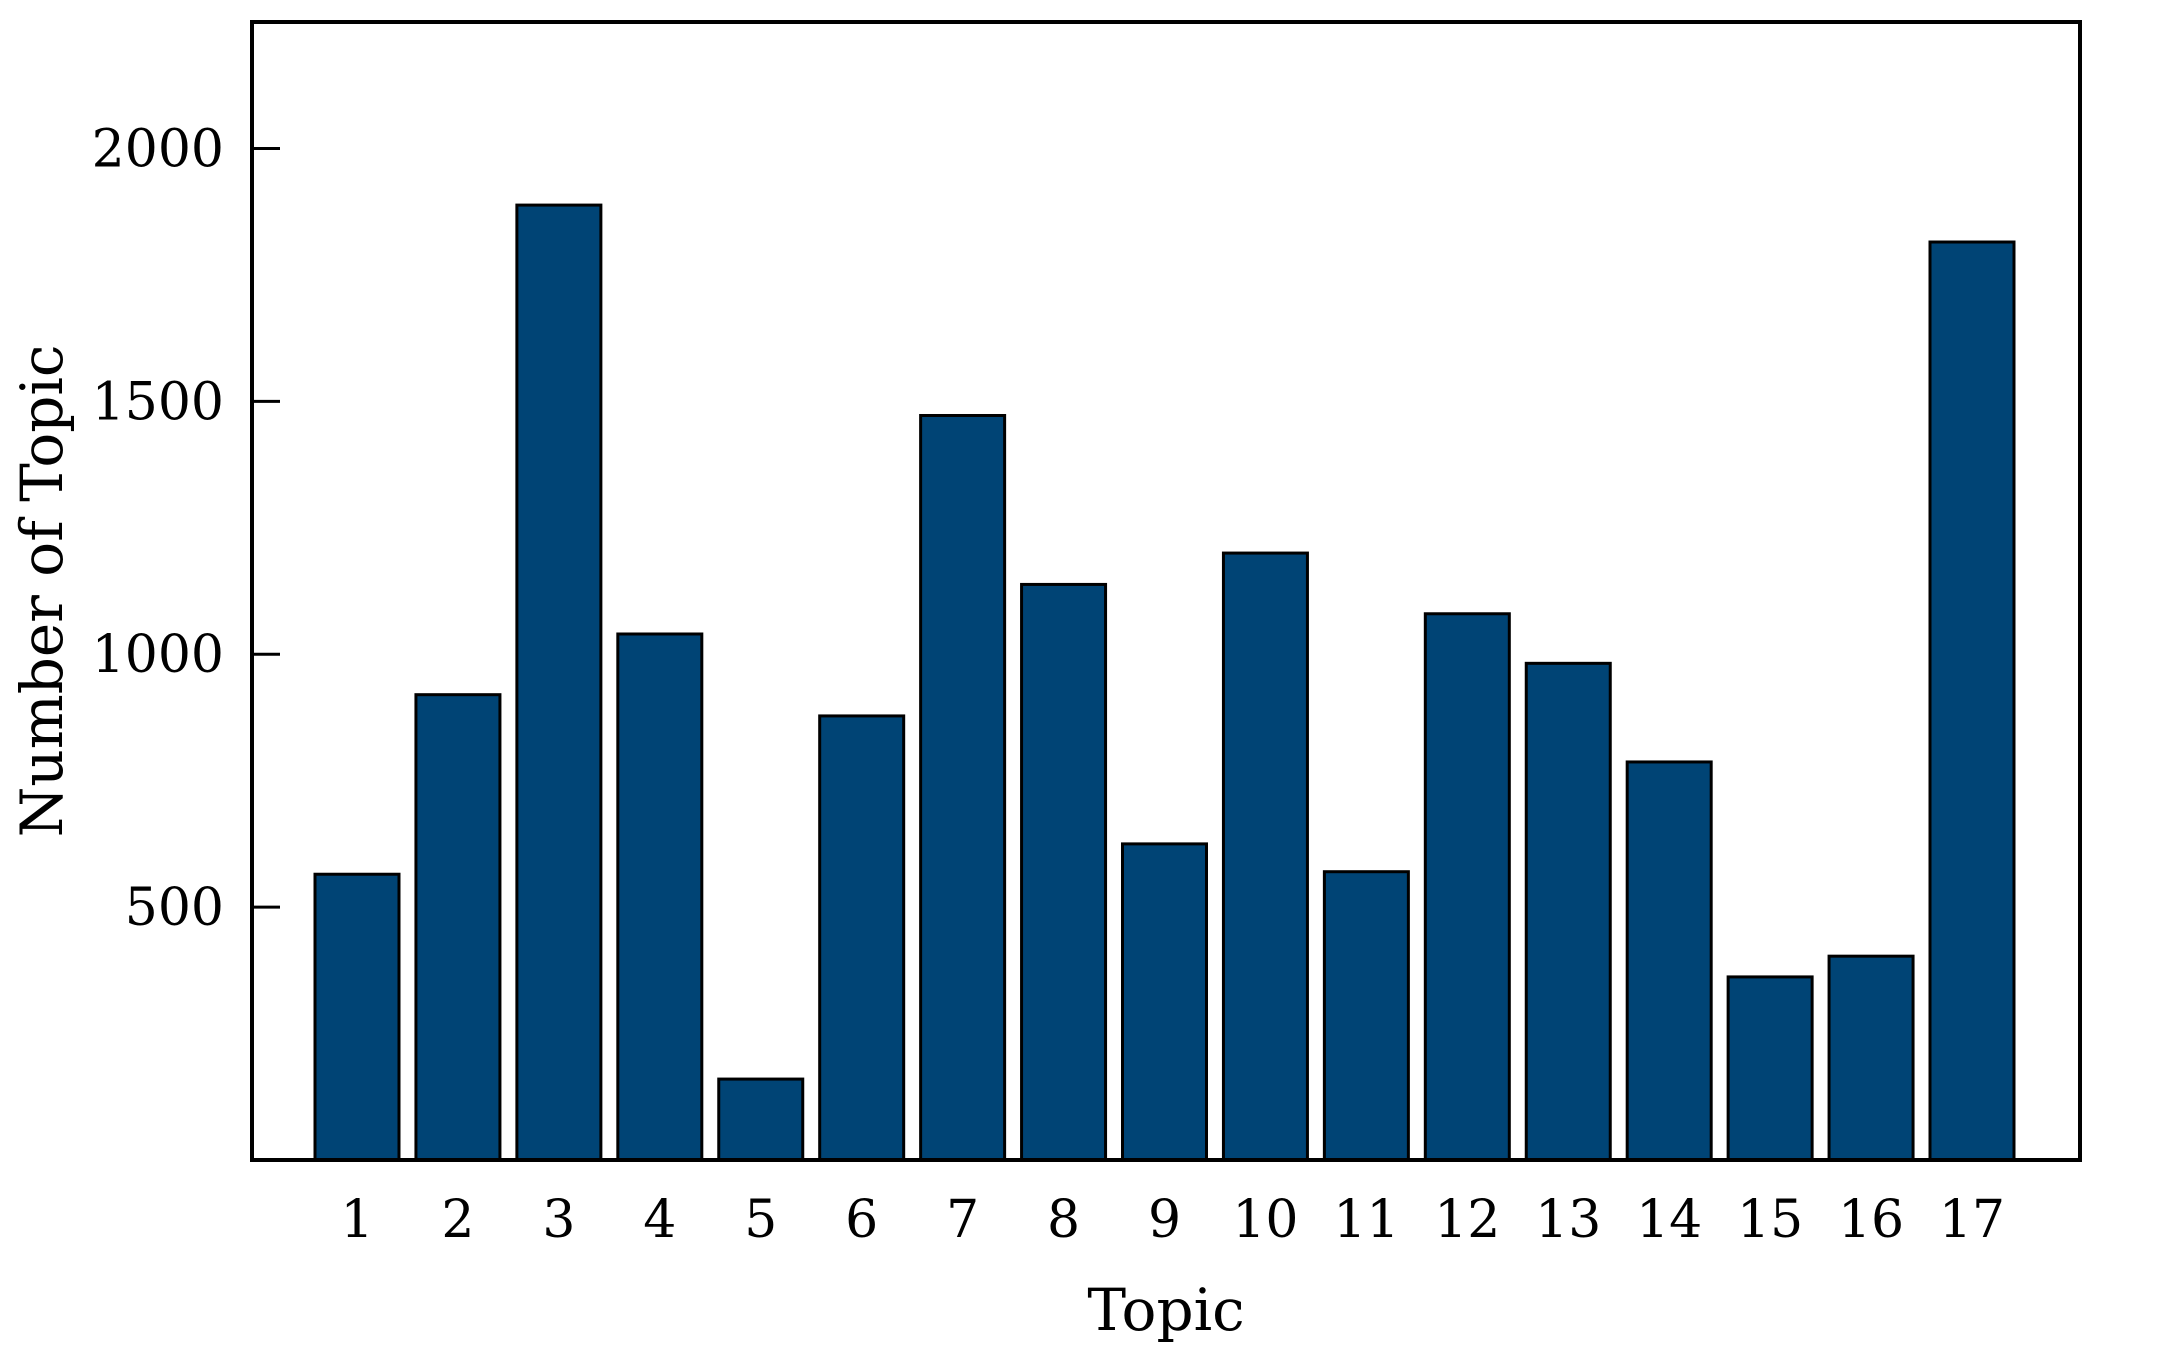  What do you see at coordinates (1063, 1220) in the screenshot?
I see `x-tick-label: 8` at bounding box center [1063, 1220].